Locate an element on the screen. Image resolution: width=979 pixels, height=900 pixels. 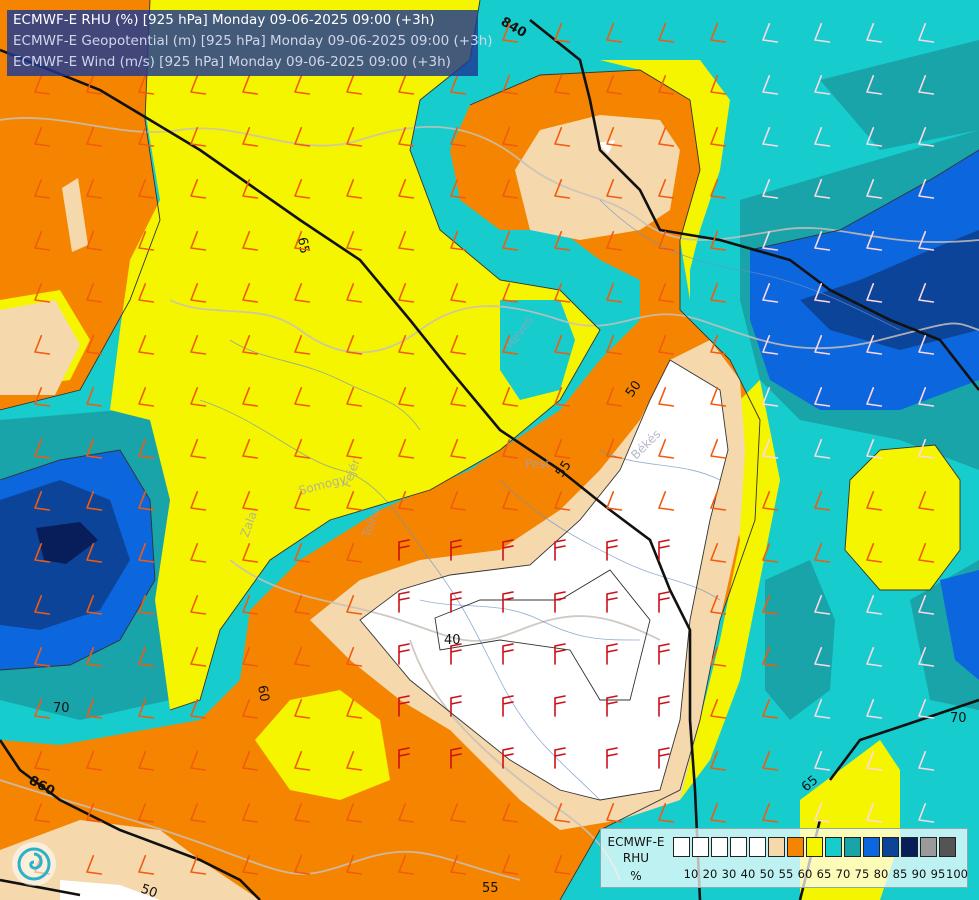
legend-tick-label: 95 is located at coordinates (938, 874).